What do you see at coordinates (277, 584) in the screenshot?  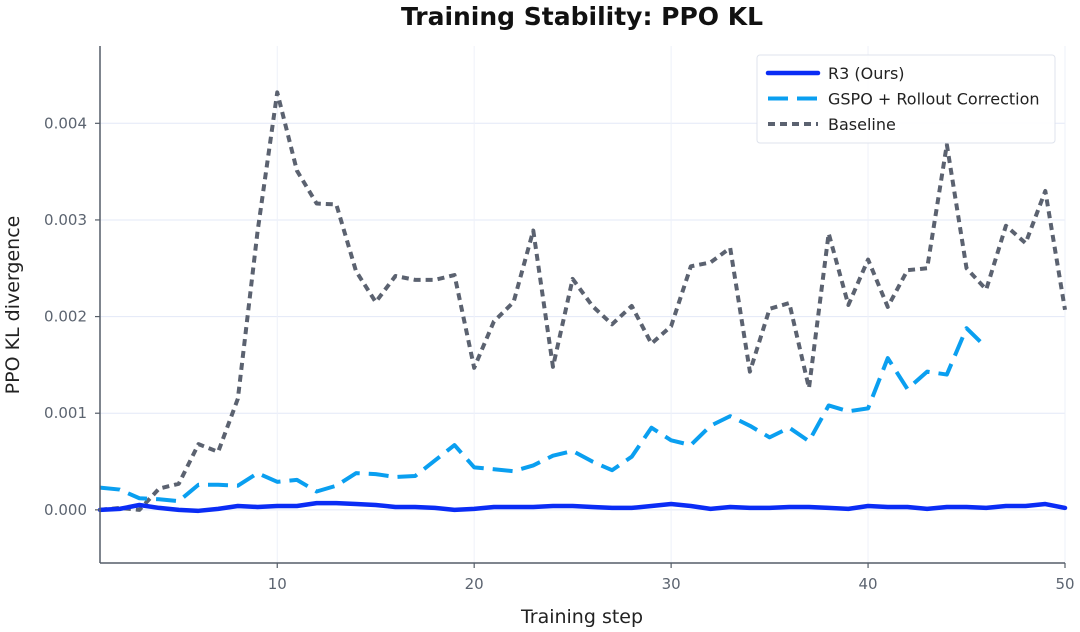 I see `x-tick-label: 10` at bounding box center [277, 584].